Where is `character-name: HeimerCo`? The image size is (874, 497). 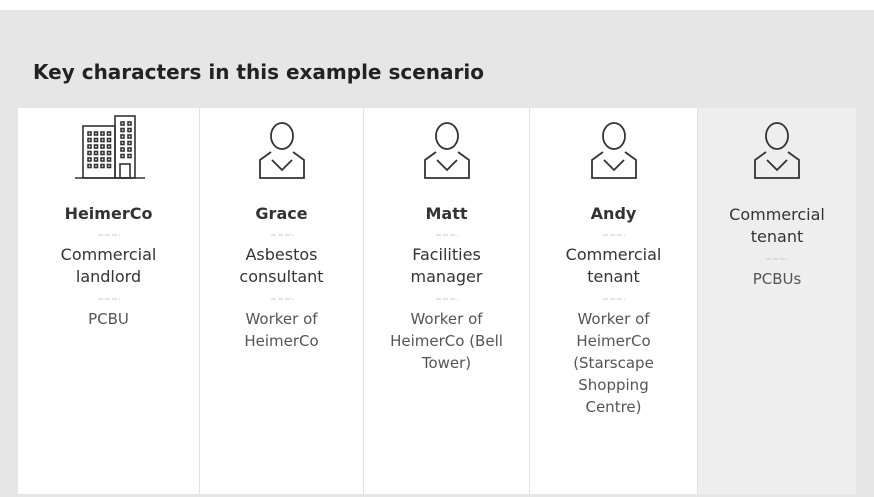 character-name: HeimerCo is located at coordinates (108, 213).